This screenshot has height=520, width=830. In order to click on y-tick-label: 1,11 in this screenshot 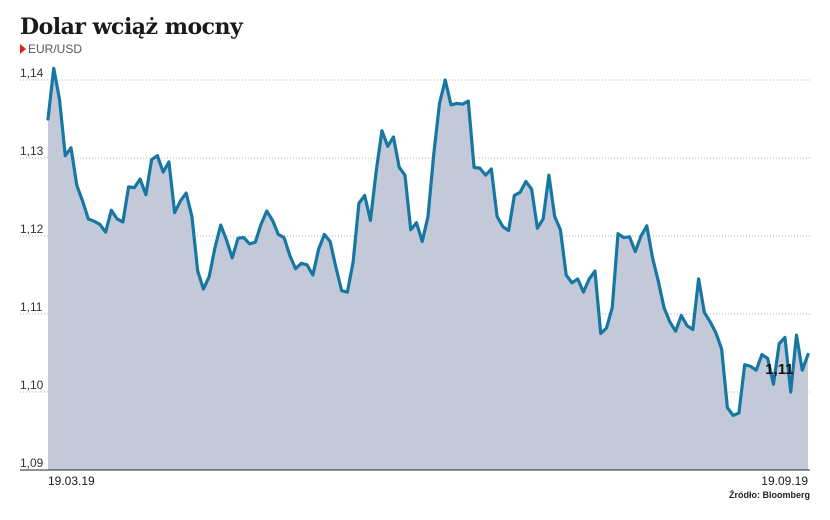, I will do `click(31, 307)`.